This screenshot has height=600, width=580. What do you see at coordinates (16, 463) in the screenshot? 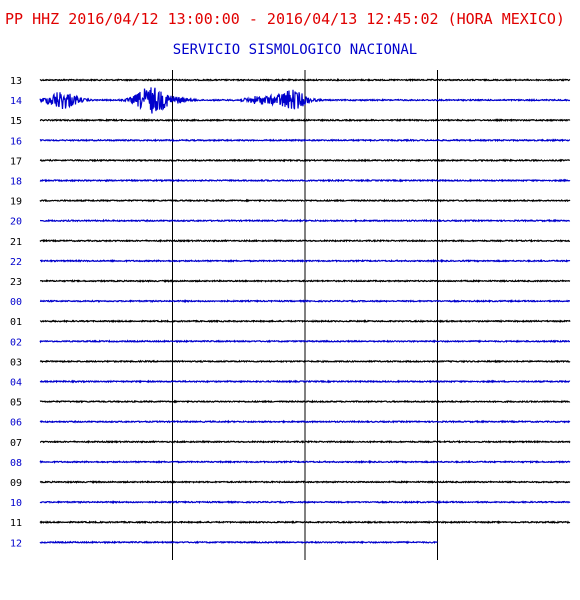
I see `hour-label-08: 08` at bounding box center [16, 463].